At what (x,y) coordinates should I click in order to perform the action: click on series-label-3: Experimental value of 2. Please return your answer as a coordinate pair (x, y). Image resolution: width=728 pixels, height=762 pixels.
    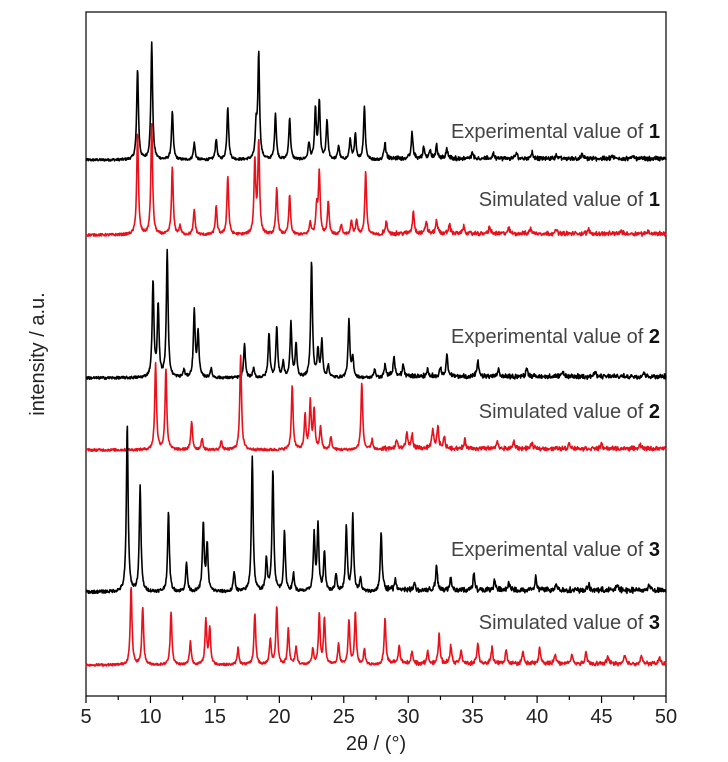
    Looking at the image, I should click on (555, 337).